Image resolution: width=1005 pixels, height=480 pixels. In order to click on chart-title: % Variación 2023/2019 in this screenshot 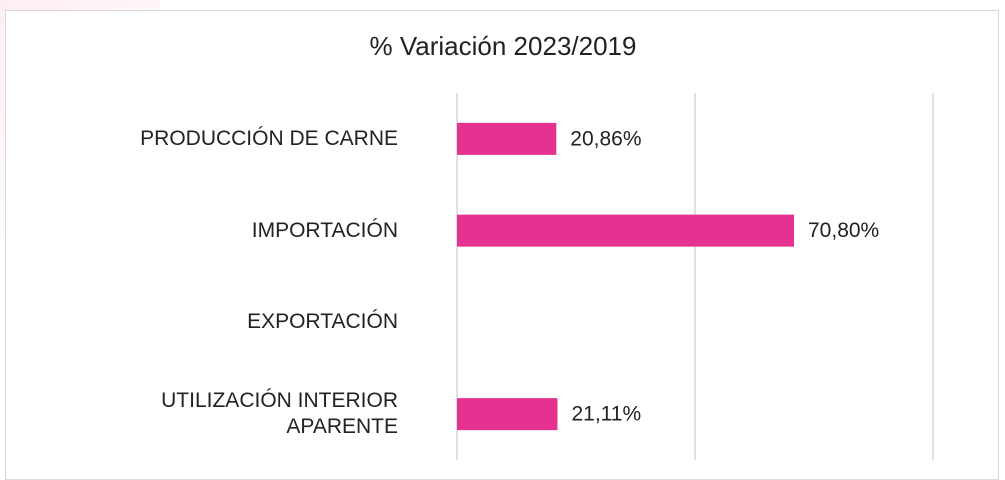, I will do `click(503, 46)`.